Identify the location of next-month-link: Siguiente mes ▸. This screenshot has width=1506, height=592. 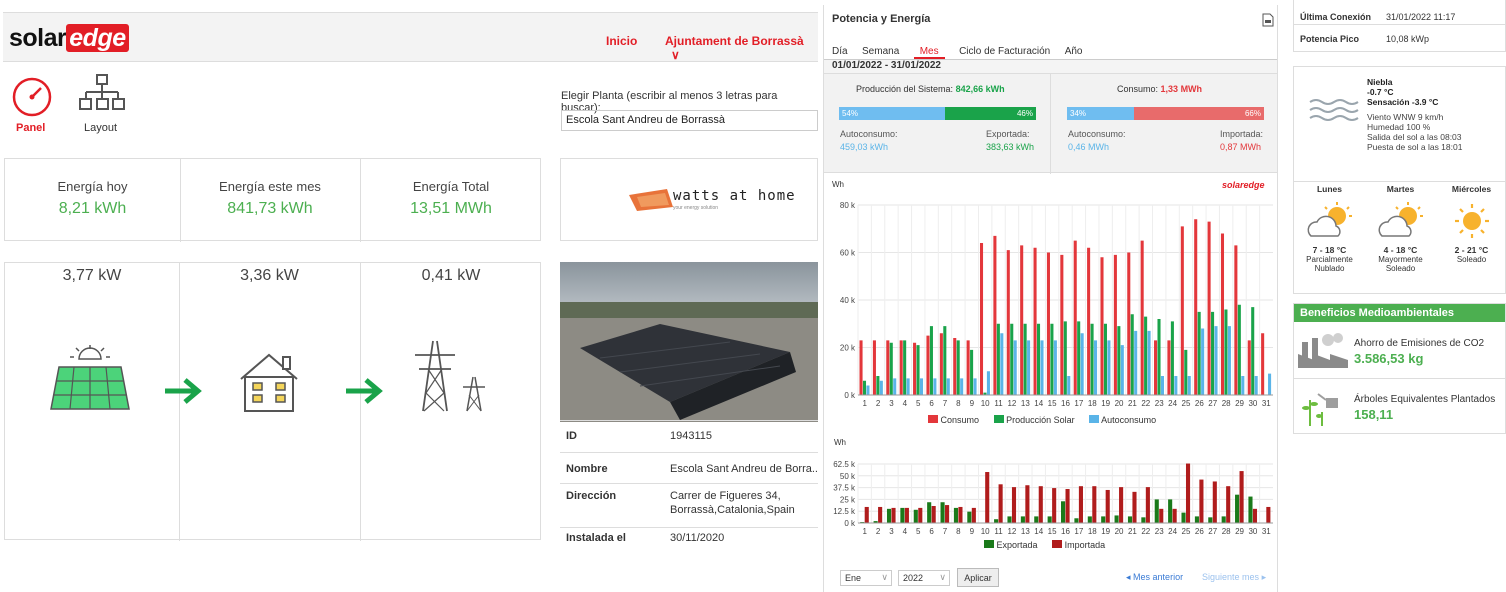
(1234, 577).